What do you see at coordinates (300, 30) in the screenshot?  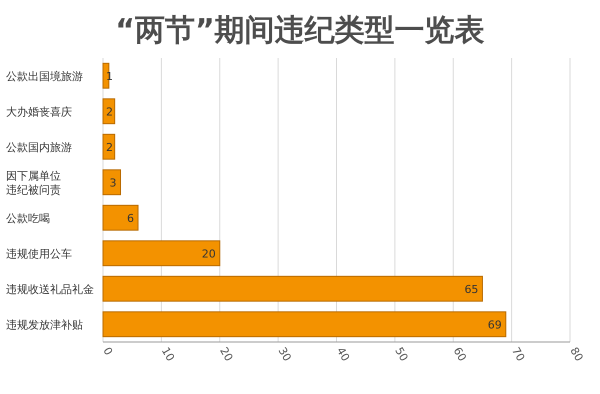 I see `chart-title: “两节”期间违纪类型一览表` at bounding box center [300, 30].